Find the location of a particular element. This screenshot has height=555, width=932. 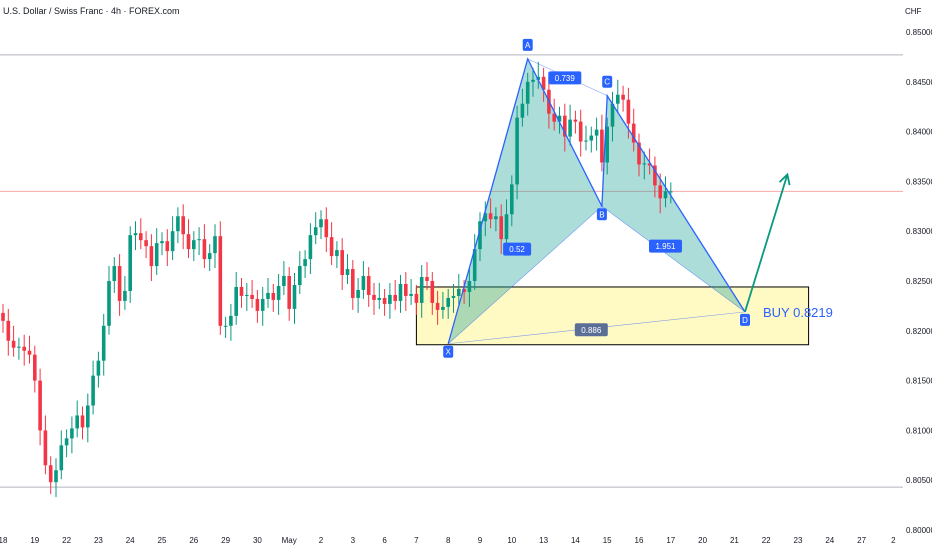

ratio-label-3: 0.886 is located at coordinates (591, 330).